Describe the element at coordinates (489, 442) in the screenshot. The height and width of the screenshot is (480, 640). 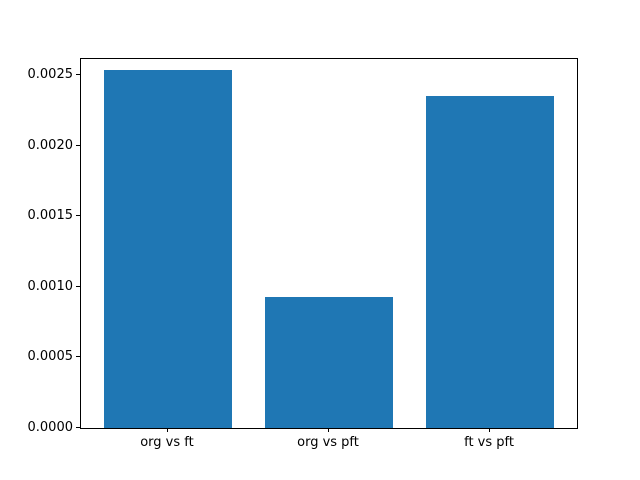
I see `x-tick-label: ft vs pft` at that location.